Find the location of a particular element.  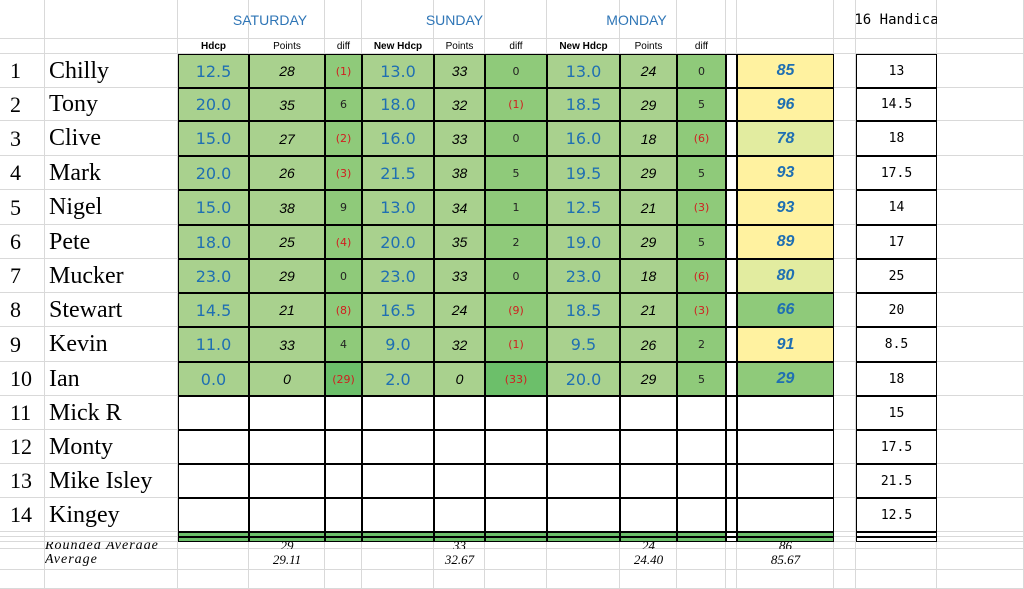

handicap-cell: 13.0 is located at coordinates (583, 71).